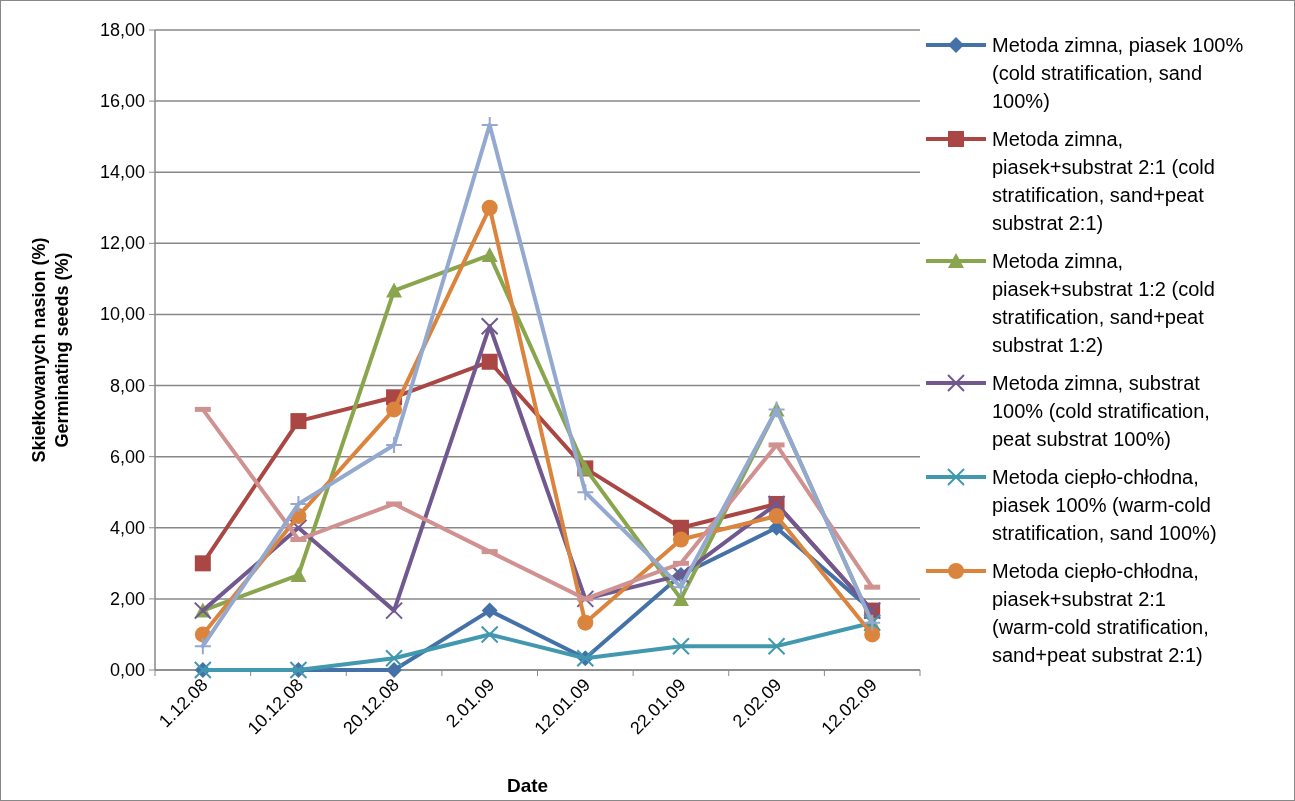  I want to click on legend-label: Metoda zimna, piasek 100% (cold stratification, sand 100%), so click(1118, 73).